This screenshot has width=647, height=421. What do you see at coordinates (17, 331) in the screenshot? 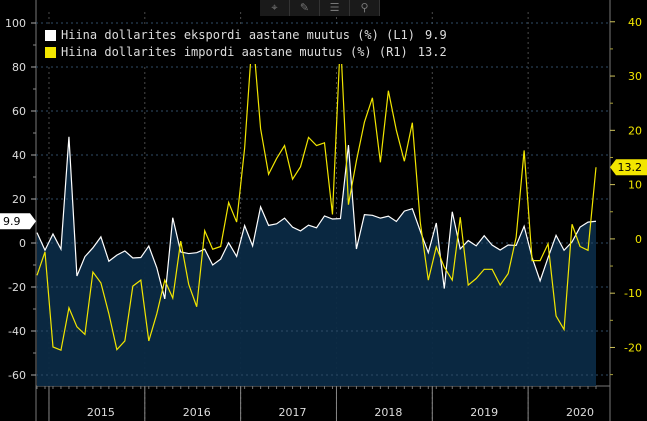
I see `y-tick-label-left: -40` at bounding box center [17, 331].